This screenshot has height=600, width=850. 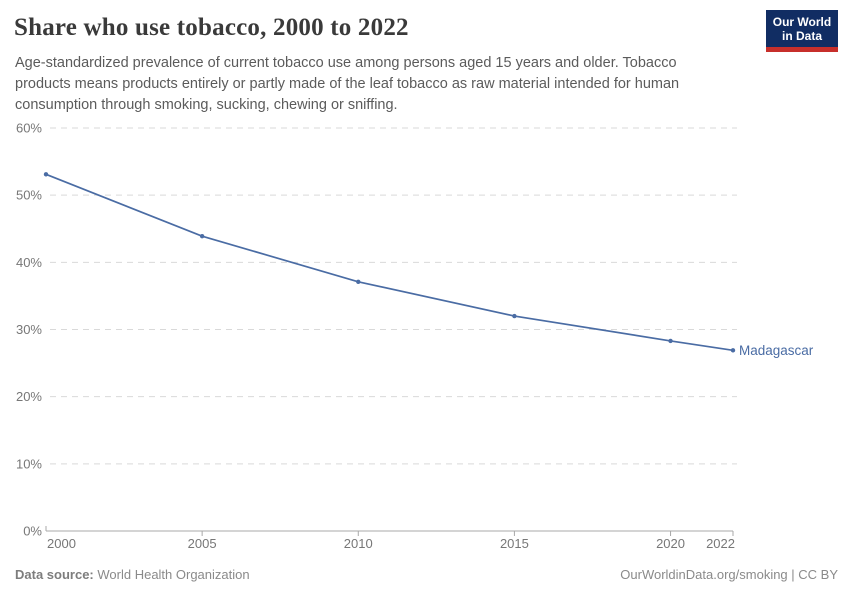 I want to click on y-tick-label: 30%, so click(x=29, y=329).